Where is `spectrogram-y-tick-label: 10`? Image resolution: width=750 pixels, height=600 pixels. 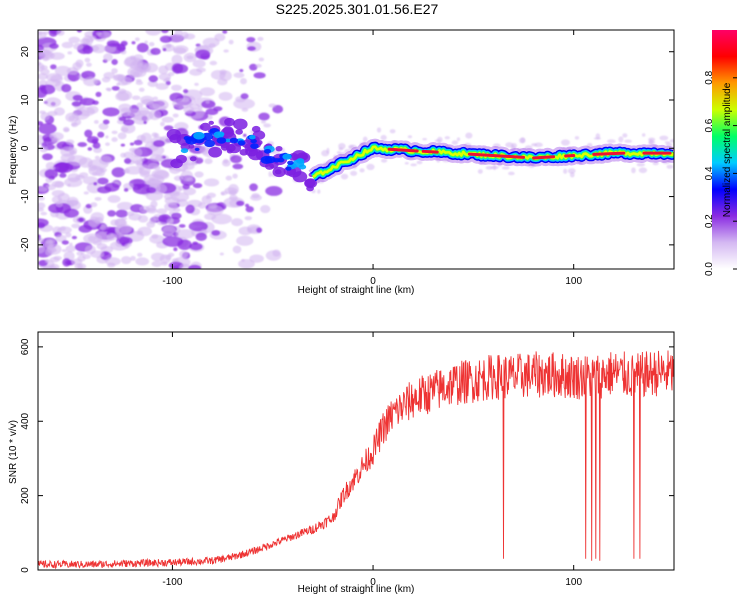 spectrogram-y-tick-label: 10 is located at coordinates (25, 100).